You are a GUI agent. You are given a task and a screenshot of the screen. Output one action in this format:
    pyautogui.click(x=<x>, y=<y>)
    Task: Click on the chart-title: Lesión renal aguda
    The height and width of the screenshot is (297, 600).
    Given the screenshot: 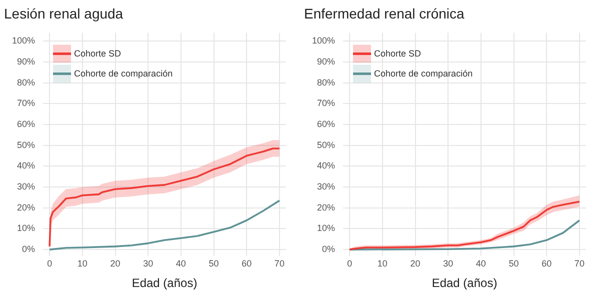 What is the action you would take?
    pyautogui.click(x=64, y=13)
    